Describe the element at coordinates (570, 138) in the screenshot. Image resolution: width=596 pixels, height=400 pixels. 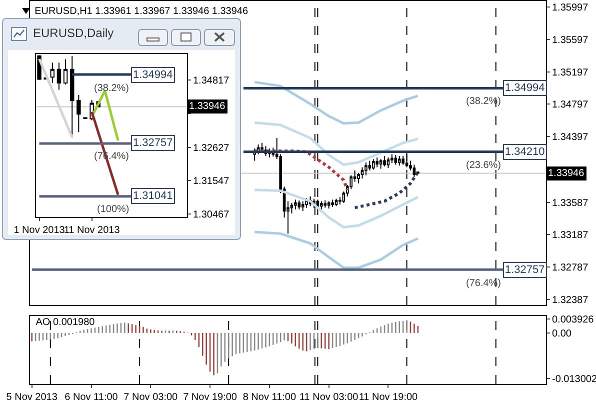
I see `y-tick-label: 1.34397` at that location.